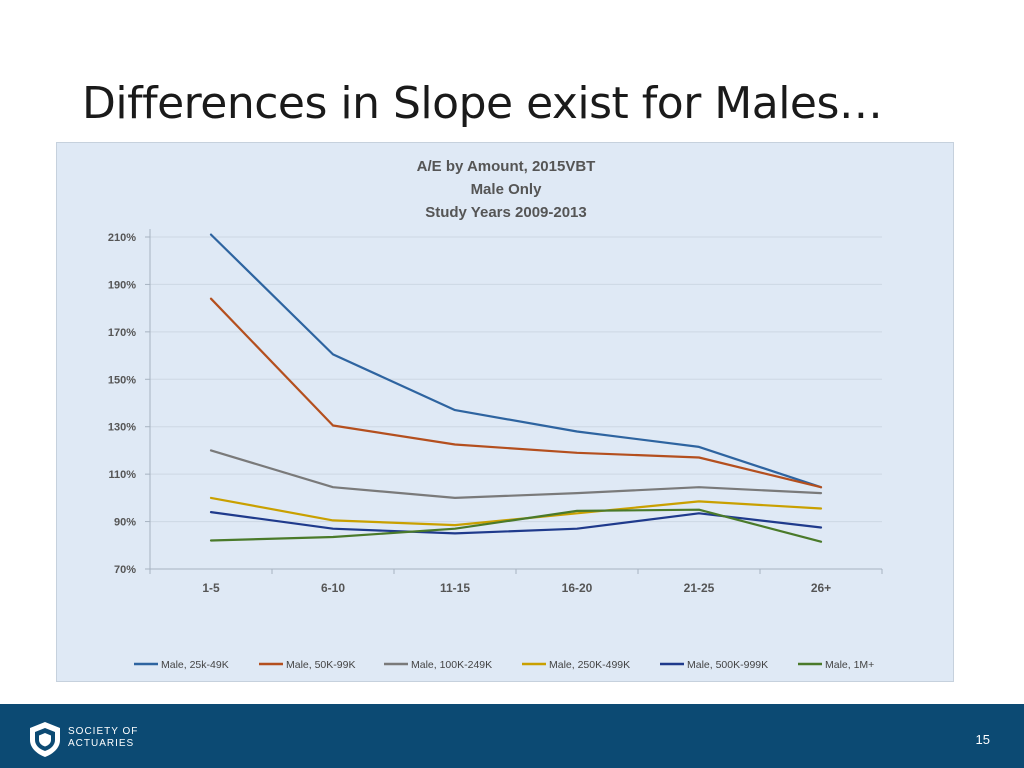 The height and width of the screenshot is (768, 1024). What do you see at coordinates (506, 212) in the screenshot?
I see `chart-title-line: Study Years 2009-2013` at bounding box center [506, 212].